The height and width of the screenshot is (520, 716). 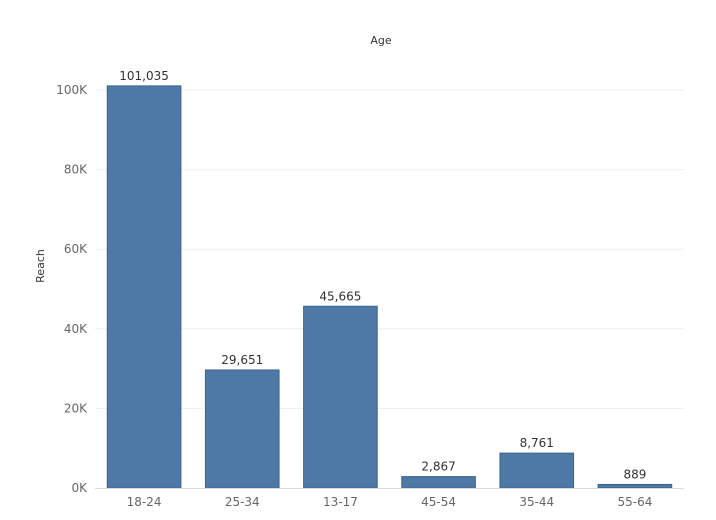 I want to click on y-tick-label: 60K, so click(x=76, y=249).